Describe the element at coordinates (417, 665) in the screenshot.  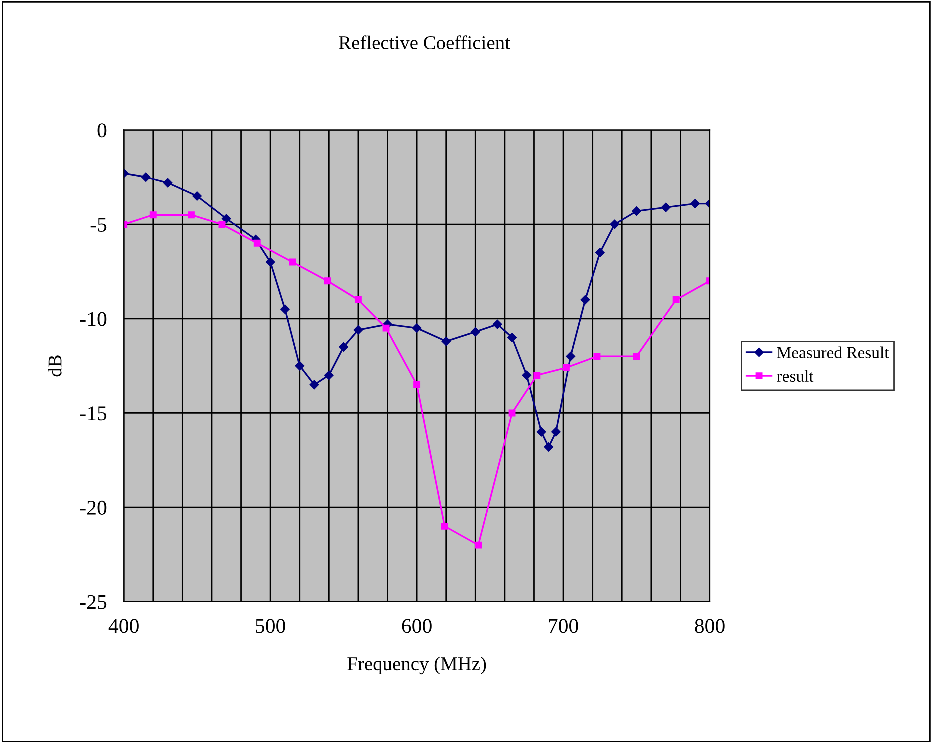
I see `x-axis-title: Frequency (MHz)` at that location.